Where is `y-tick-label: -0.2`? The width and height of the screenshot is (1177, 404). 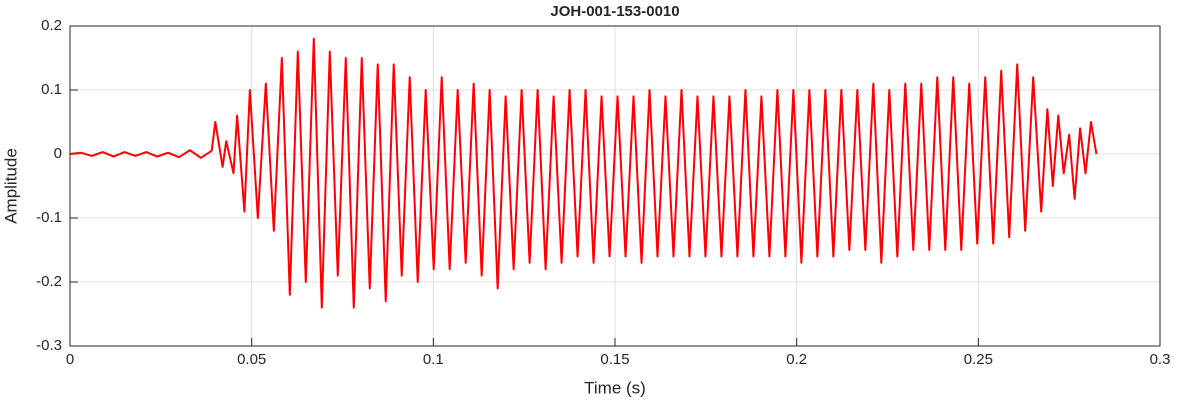 y-tick-label: -0.2 is located at coordinates (49, 281).